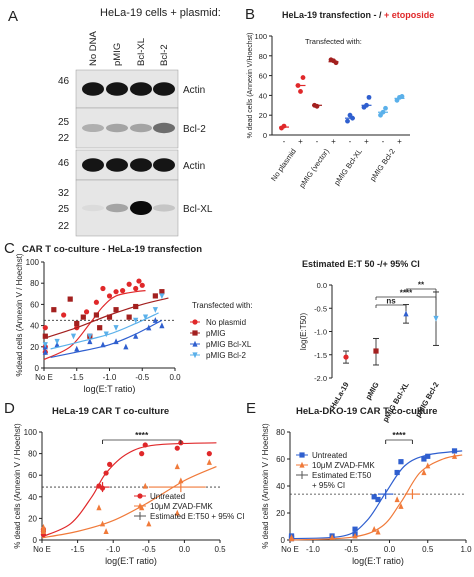 The width and height of the screenshot is (474, 577). I want to click on mw-label: 32, so click(64, 193).